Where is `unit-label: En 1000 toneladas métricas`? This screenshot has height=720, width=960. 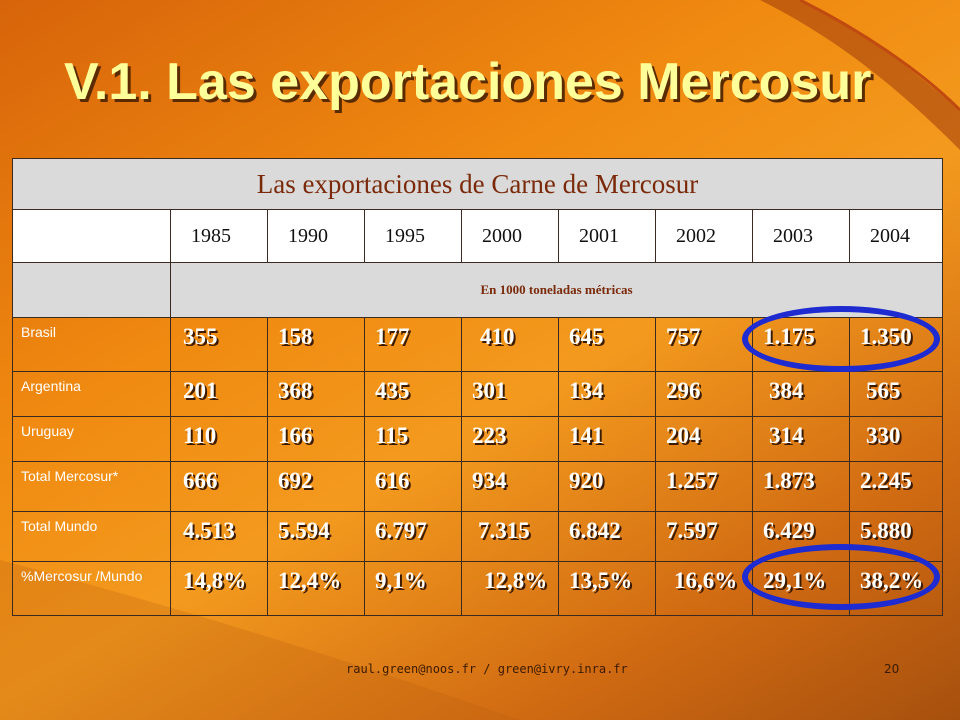 unit-label: En 1000 toneladas métricas is located at coordinates (556, 290).